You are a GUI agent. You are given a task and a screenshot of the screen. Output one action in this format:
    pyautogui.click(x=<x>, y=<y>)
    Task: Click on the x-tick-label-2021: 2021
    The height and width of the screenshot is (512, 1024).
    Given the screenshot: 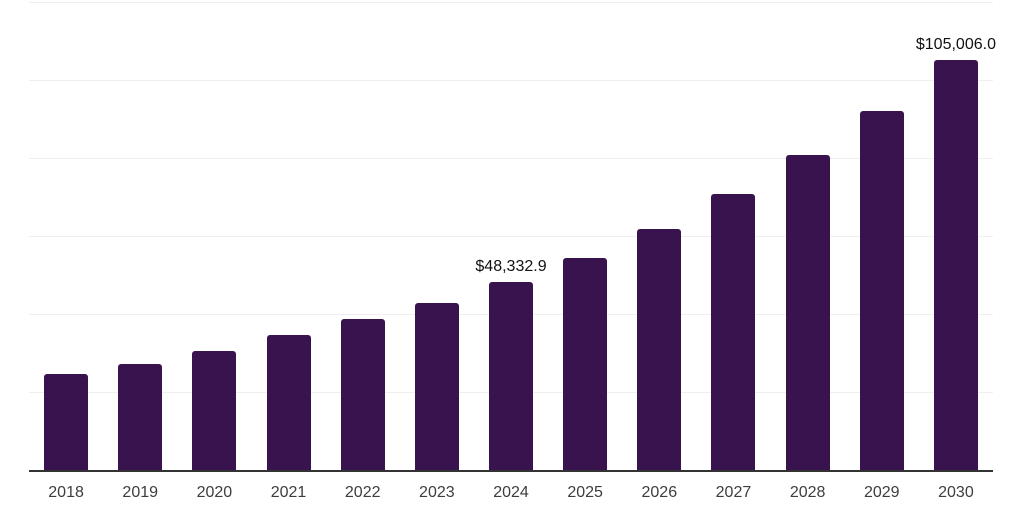 What is the action you would take?
    pyautogui.click(x=288, y=492)
    